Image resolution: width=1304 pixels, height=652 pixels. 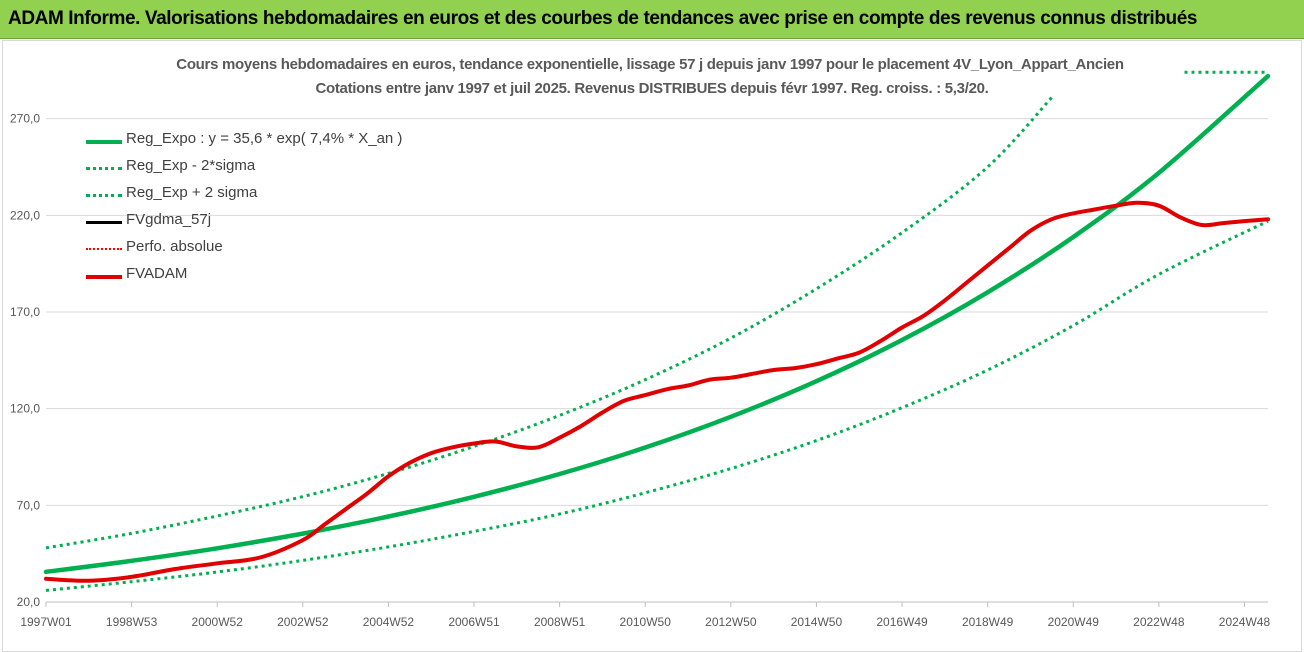 What do you see at coordinates (276, 249) in the screenshot?
I see `legend-item: Perfo. absolue` at bounding box center [276, 249].